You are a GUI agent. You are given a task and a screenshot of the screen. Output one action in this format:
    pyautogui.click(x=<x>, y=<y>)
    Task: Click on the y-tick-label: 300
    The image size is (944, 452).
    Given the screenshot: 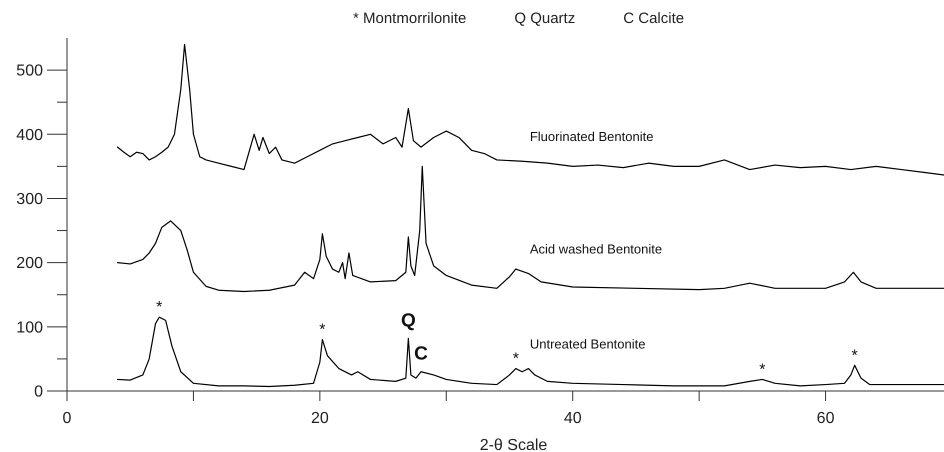 What is the action you would take?
    pyautogui.click(x=30, y=199)
    